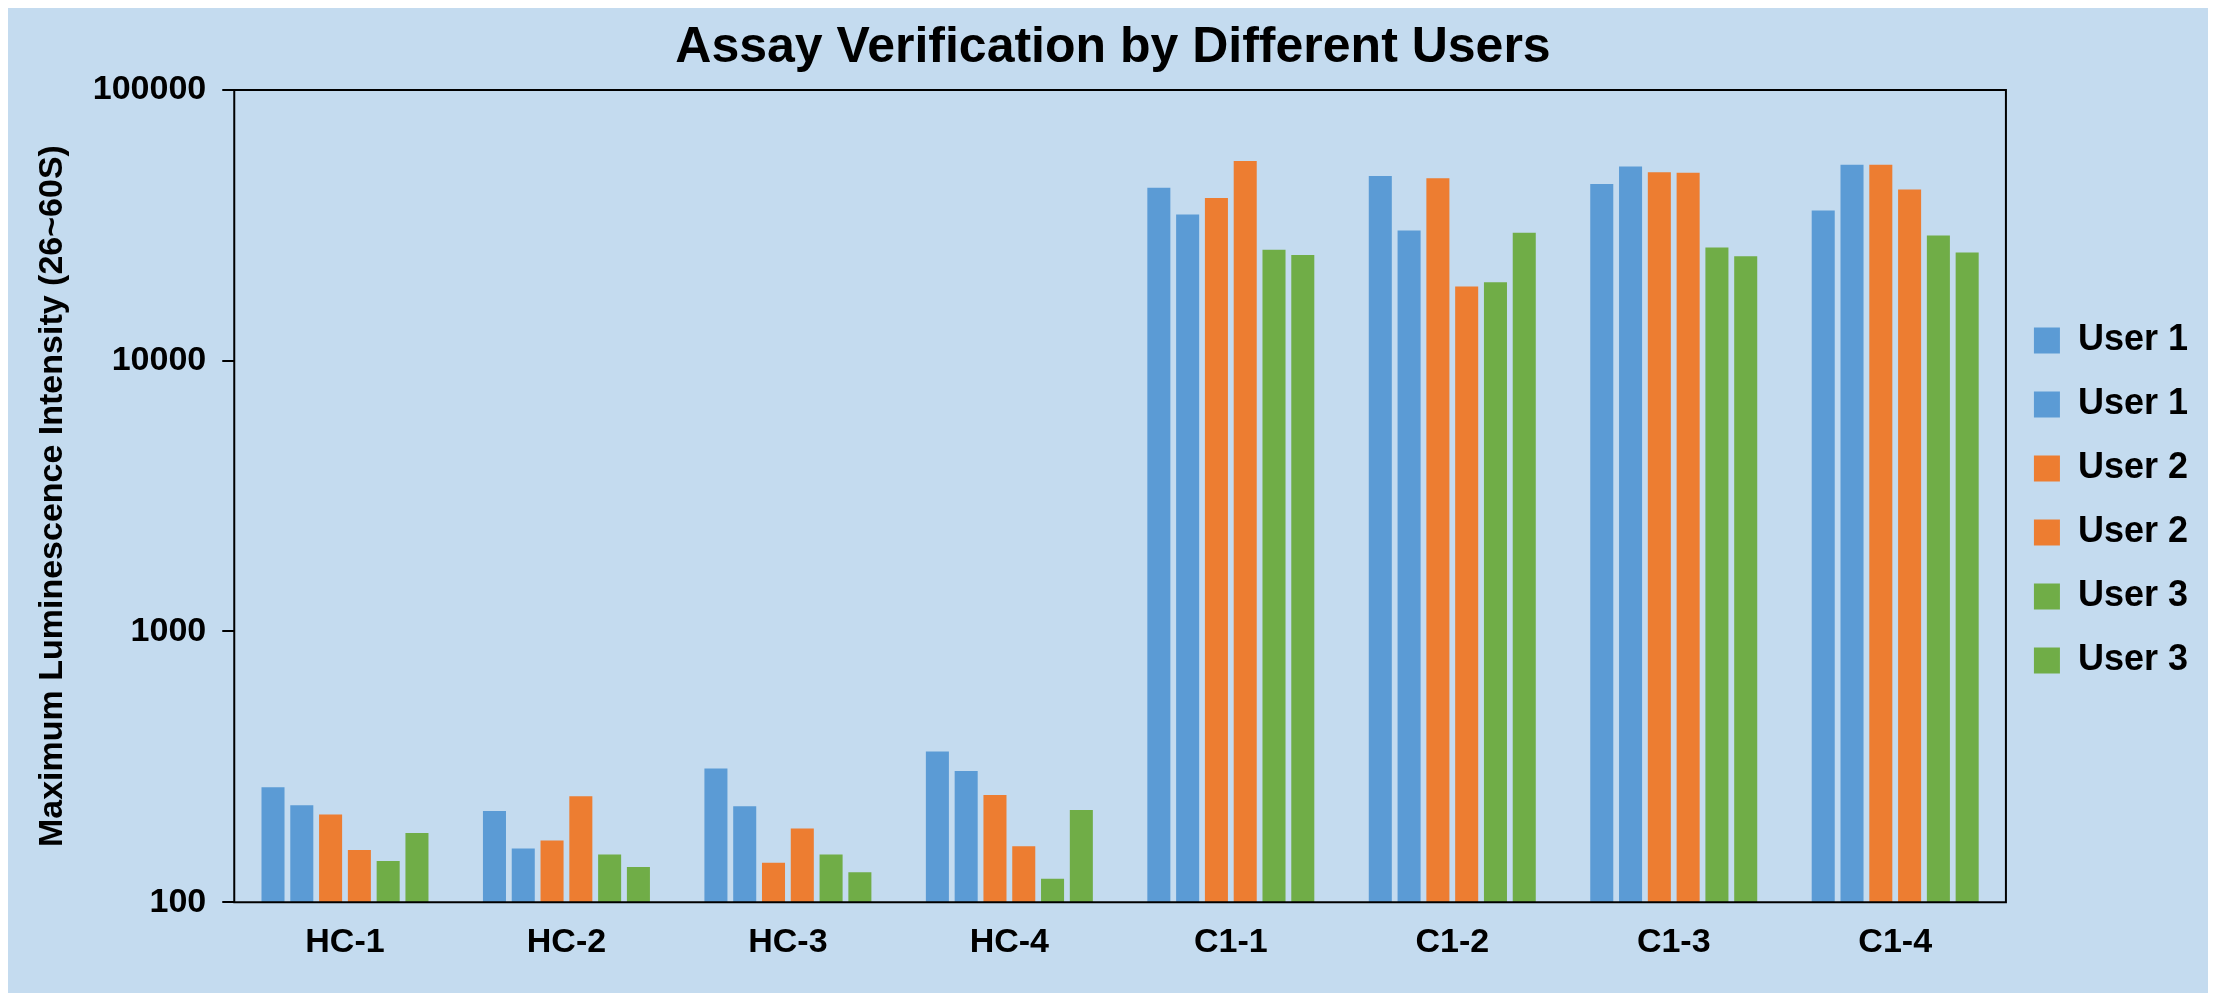 This screenshot has height=1006, width=2222. What do you see at coordinates (178, 899) in the screenshot?
I see `y-tick-label: 100` at bounding box center [178, 899].